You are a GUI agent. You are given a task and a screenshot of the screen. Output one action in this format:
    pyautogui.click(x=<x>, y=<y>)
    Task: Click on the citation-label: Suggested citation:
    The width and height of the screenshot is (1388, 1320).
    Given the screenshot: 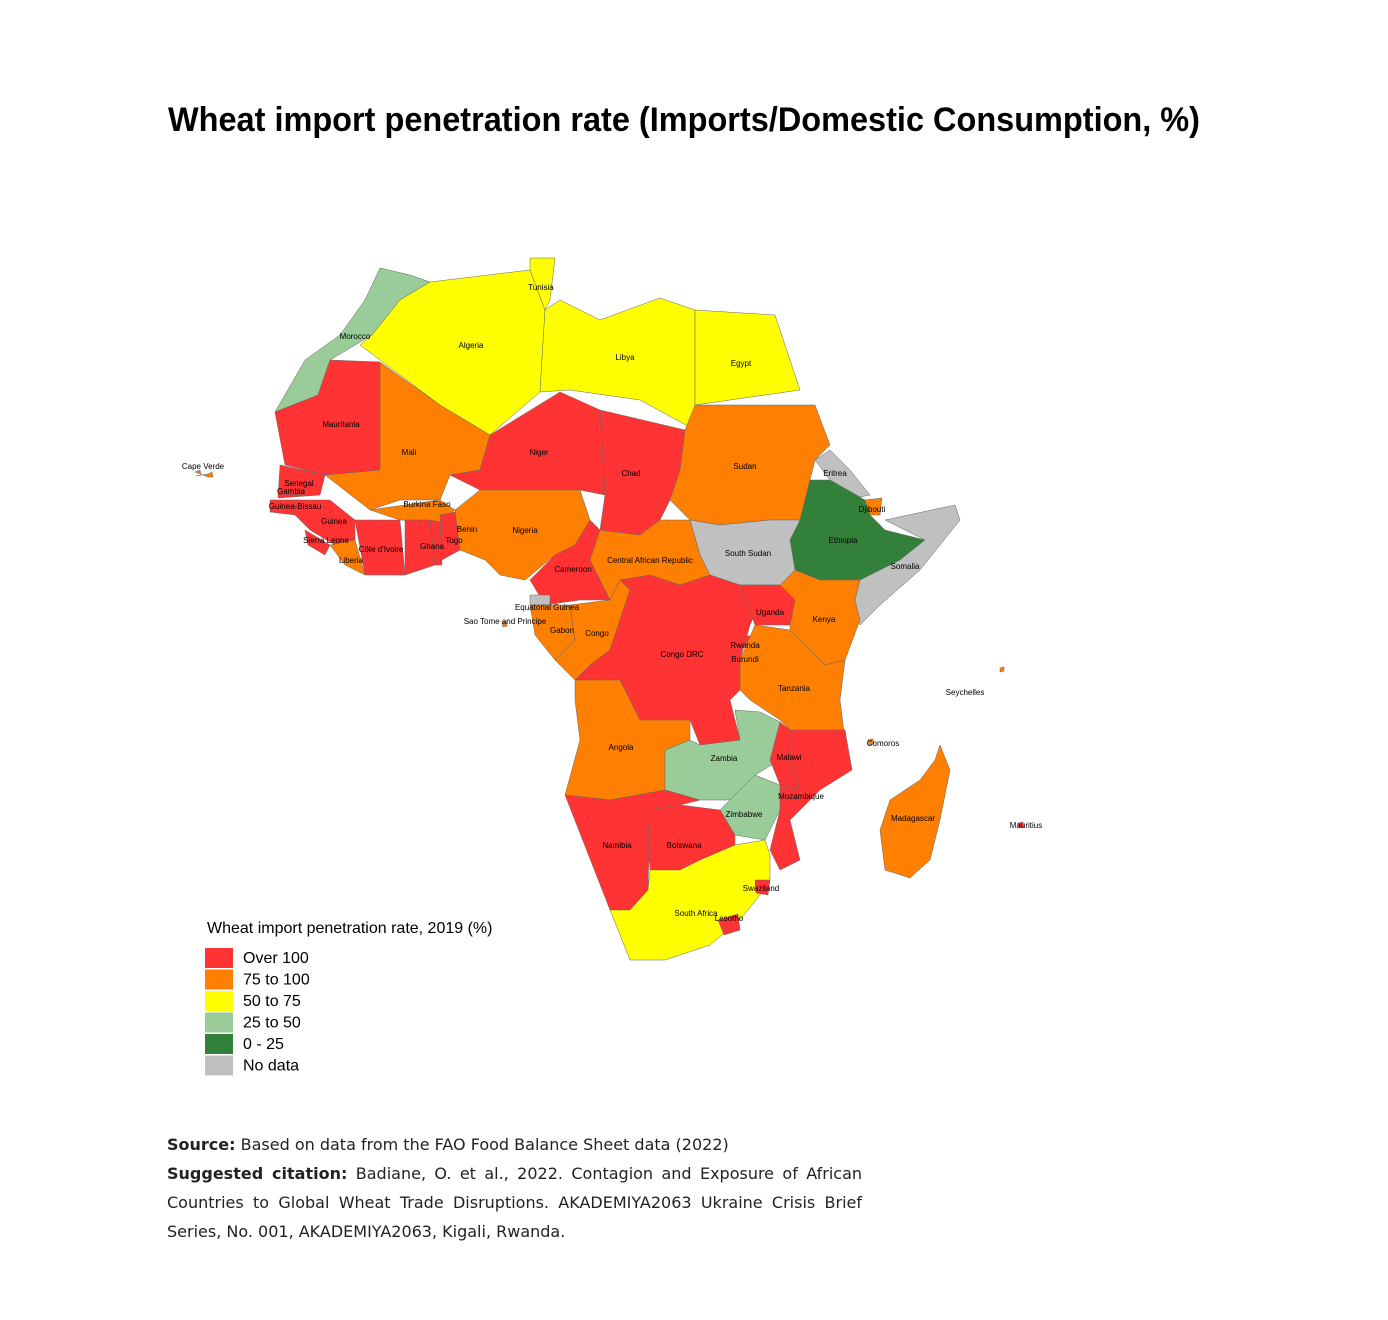 What is the action you would take?
    pyautogui.click(x=257, y=1173)
    